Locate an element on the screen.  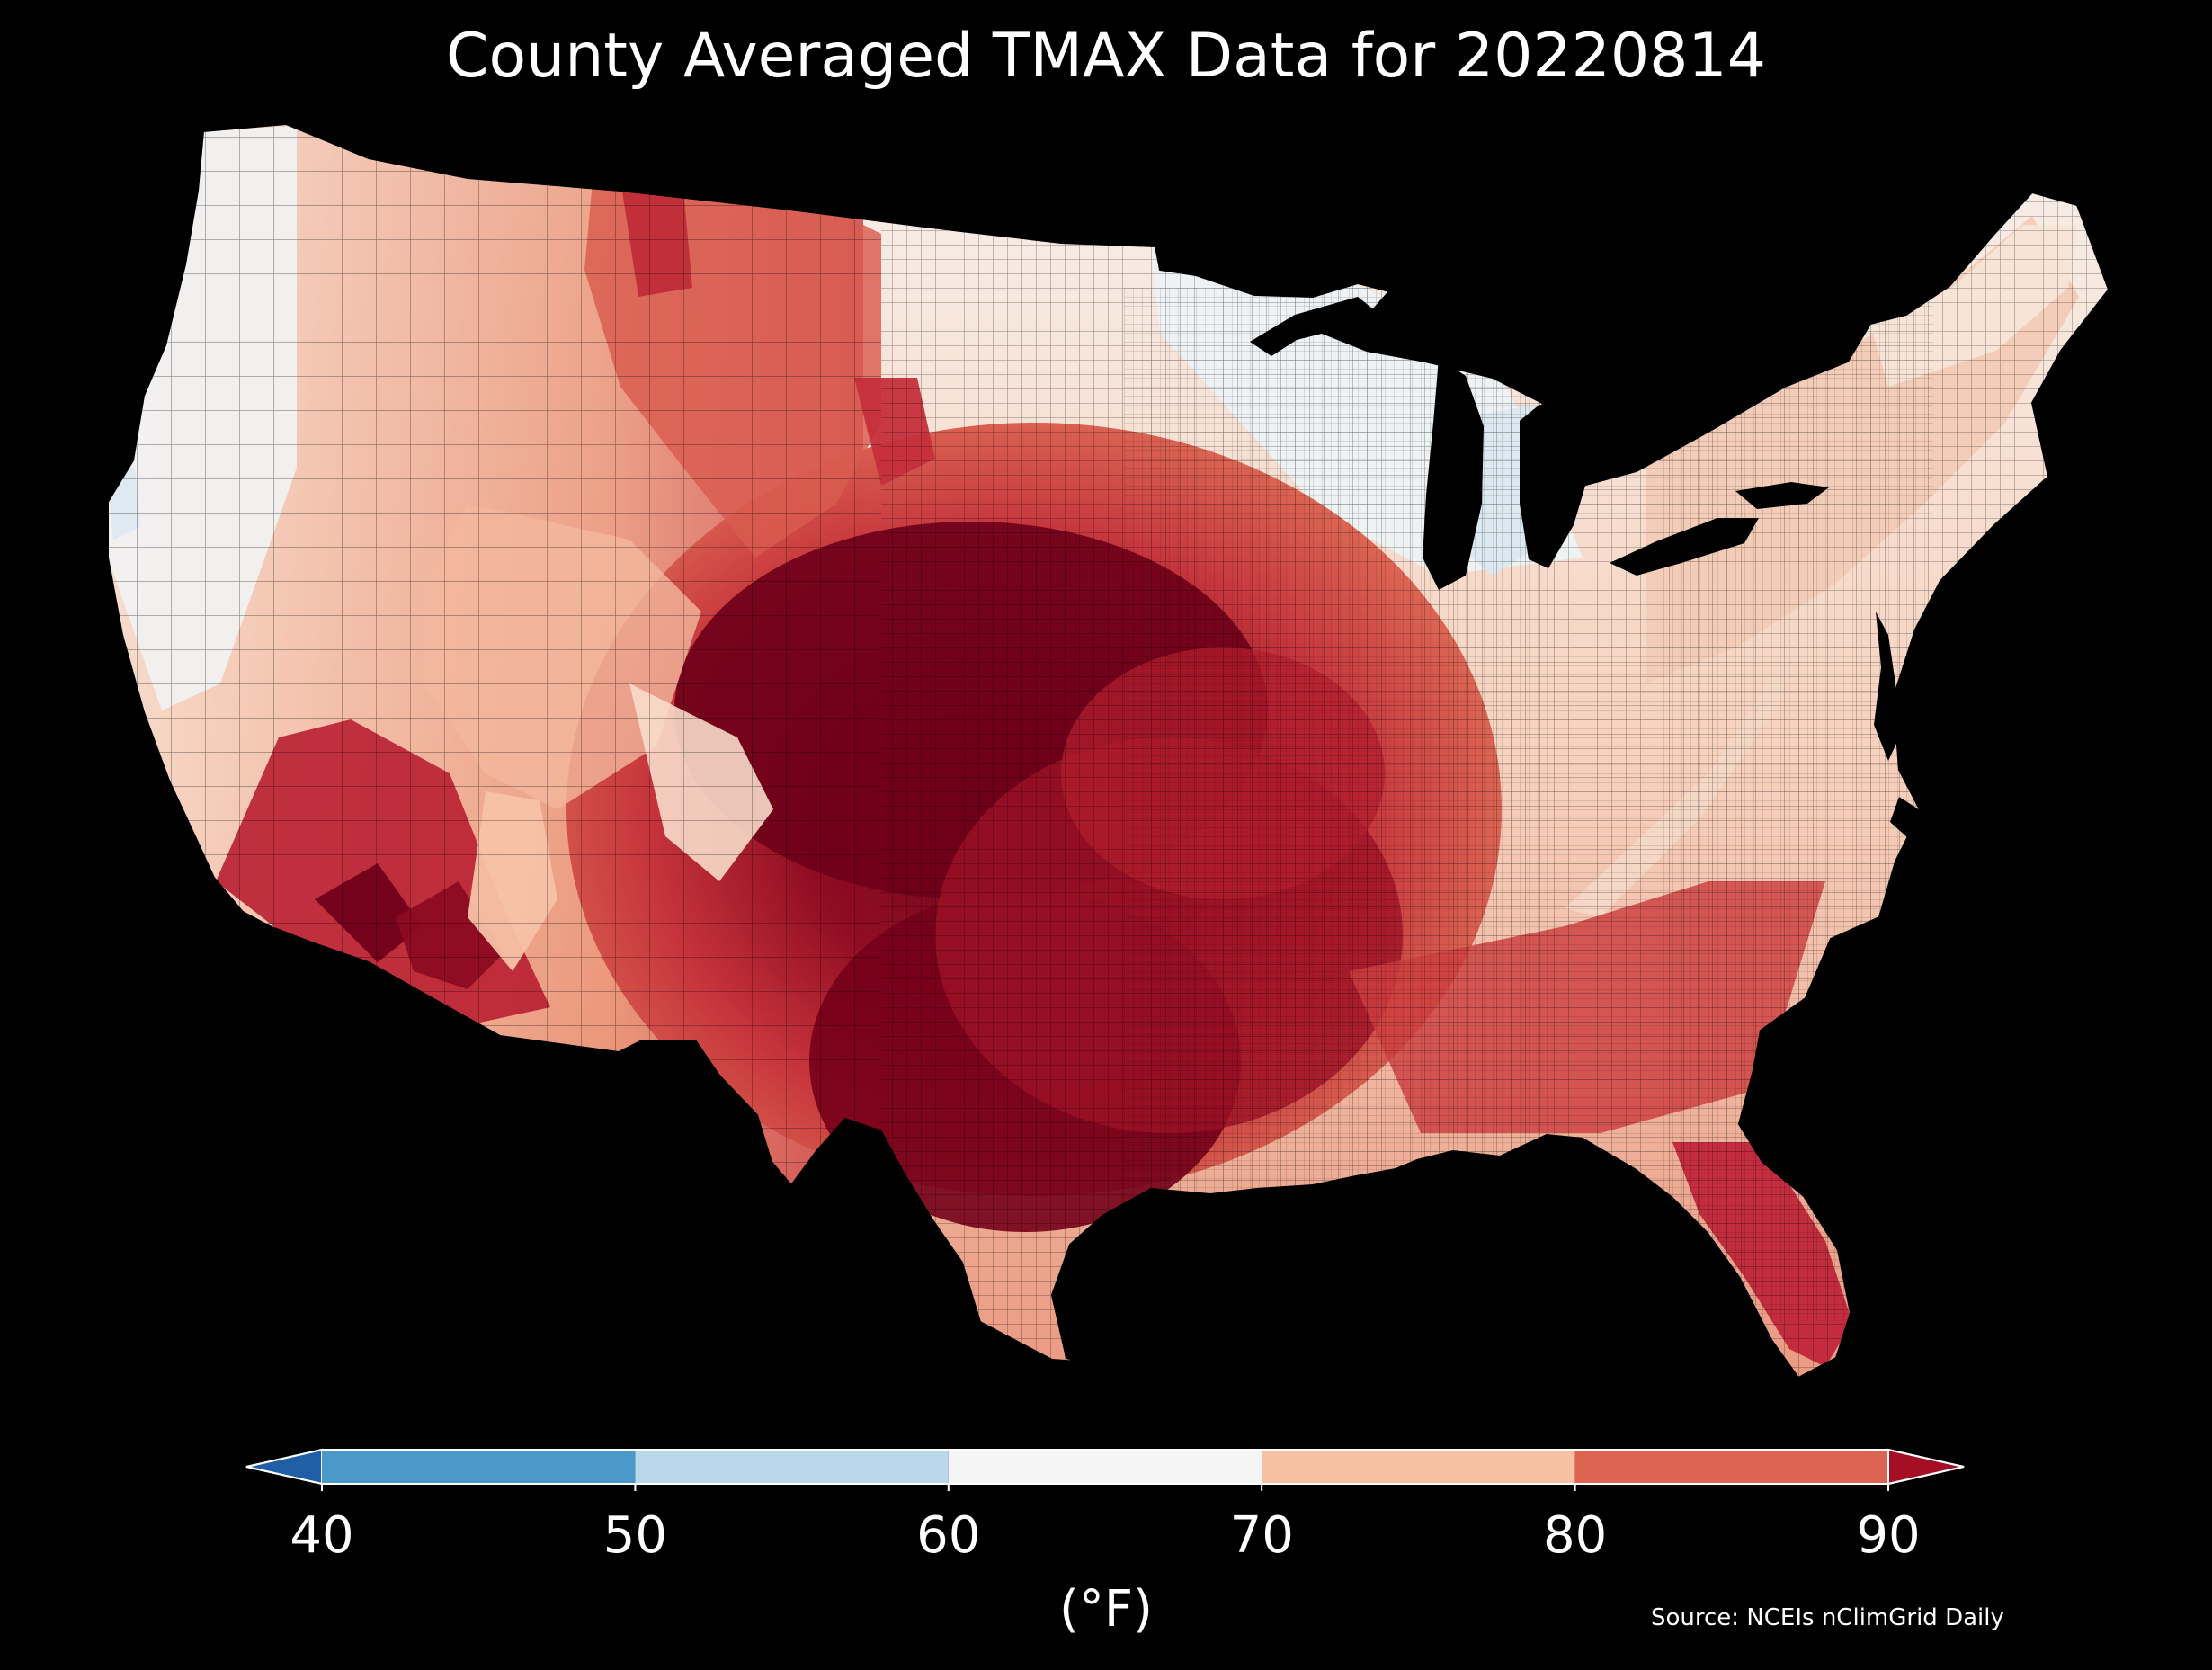
colorbar-under-arrow is located at coordinates (284, 1467).